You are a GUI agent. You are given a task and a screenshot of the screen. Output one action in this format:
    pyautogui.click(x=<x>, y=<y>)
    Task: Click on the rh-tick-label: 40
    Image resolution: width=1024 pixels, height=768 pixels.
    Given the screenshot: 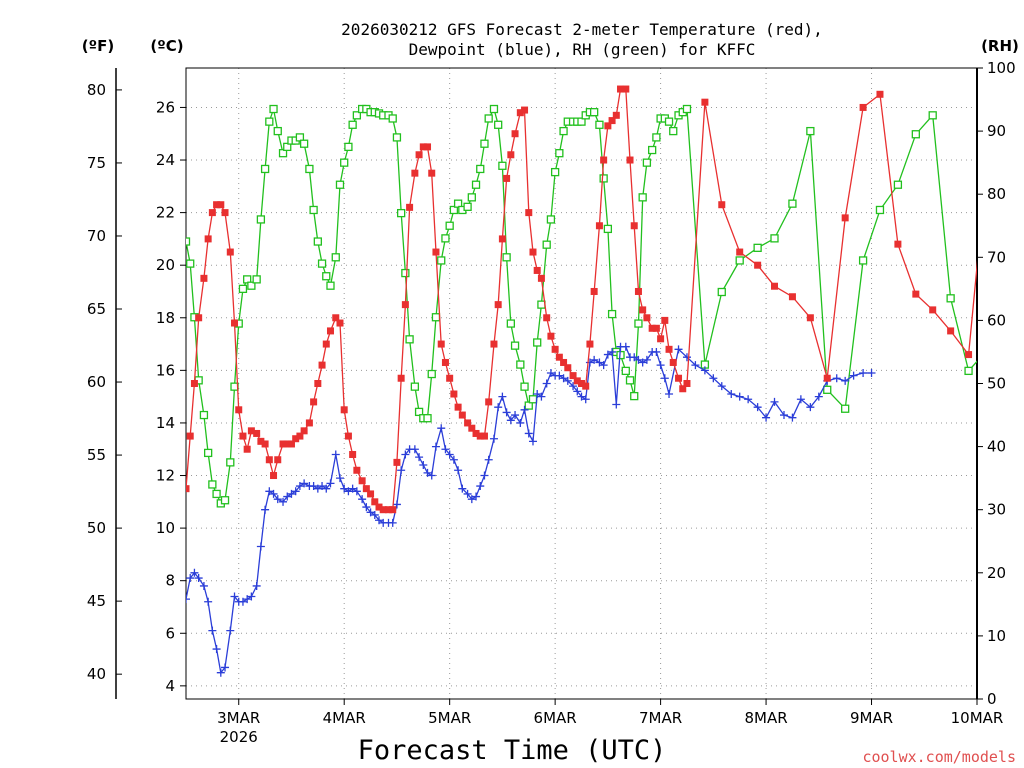 What is the action you would take?
    pyautogui.click(x=996, y=447)
    